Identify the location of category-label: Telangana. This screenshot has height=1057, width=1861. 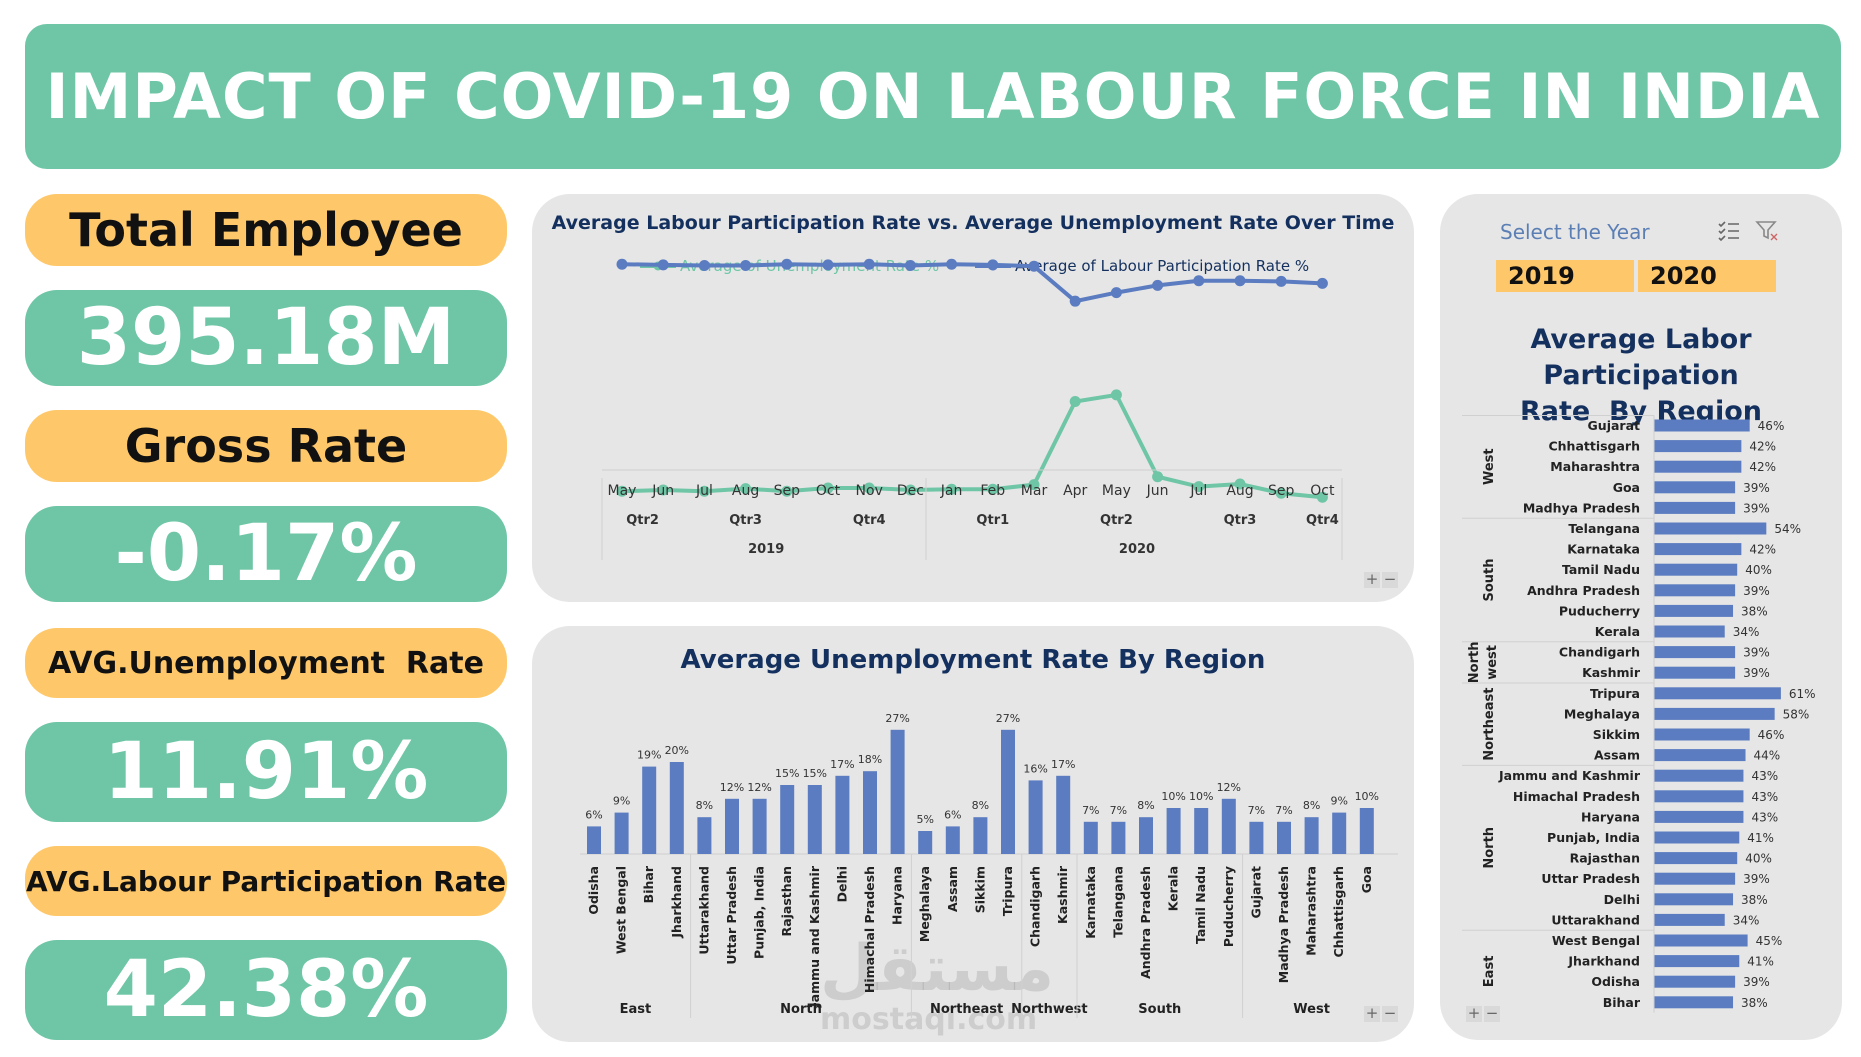
(1604, 528).